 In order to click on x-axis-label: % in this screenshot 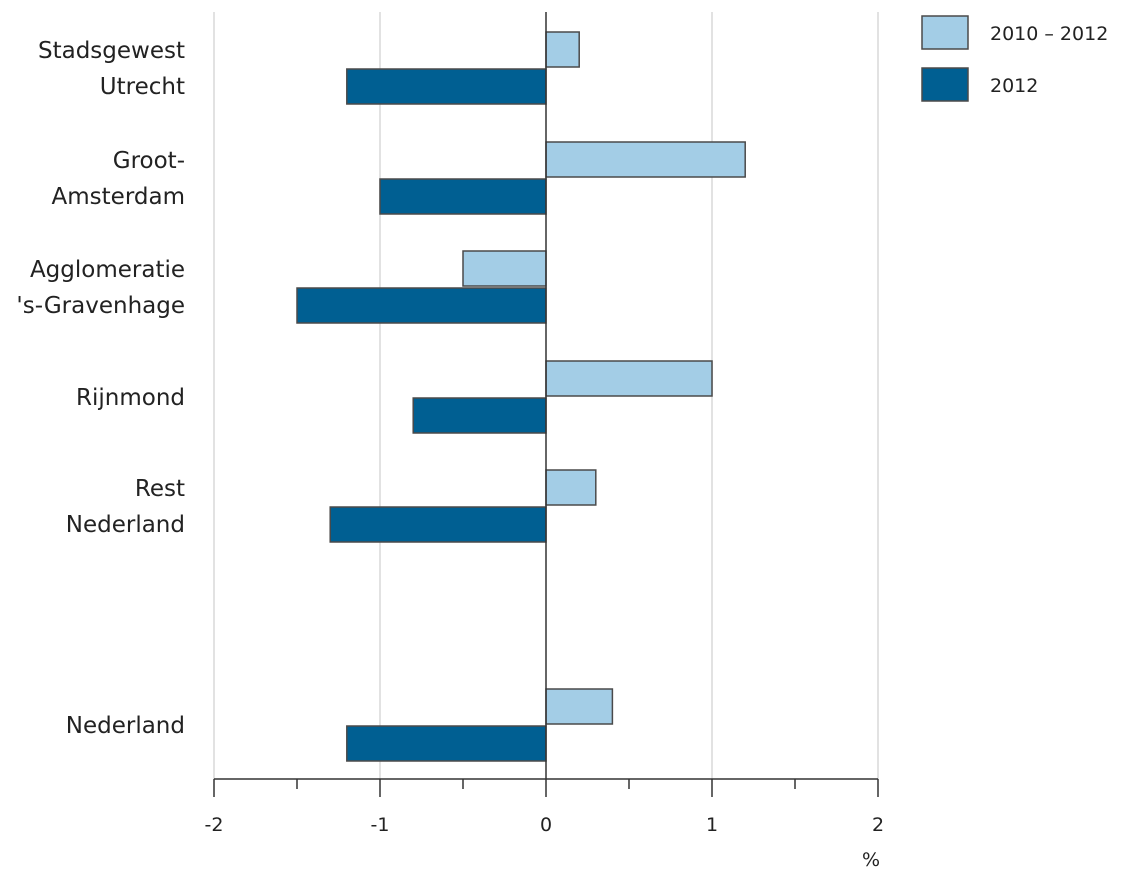, I will do `click(871, 859)`.